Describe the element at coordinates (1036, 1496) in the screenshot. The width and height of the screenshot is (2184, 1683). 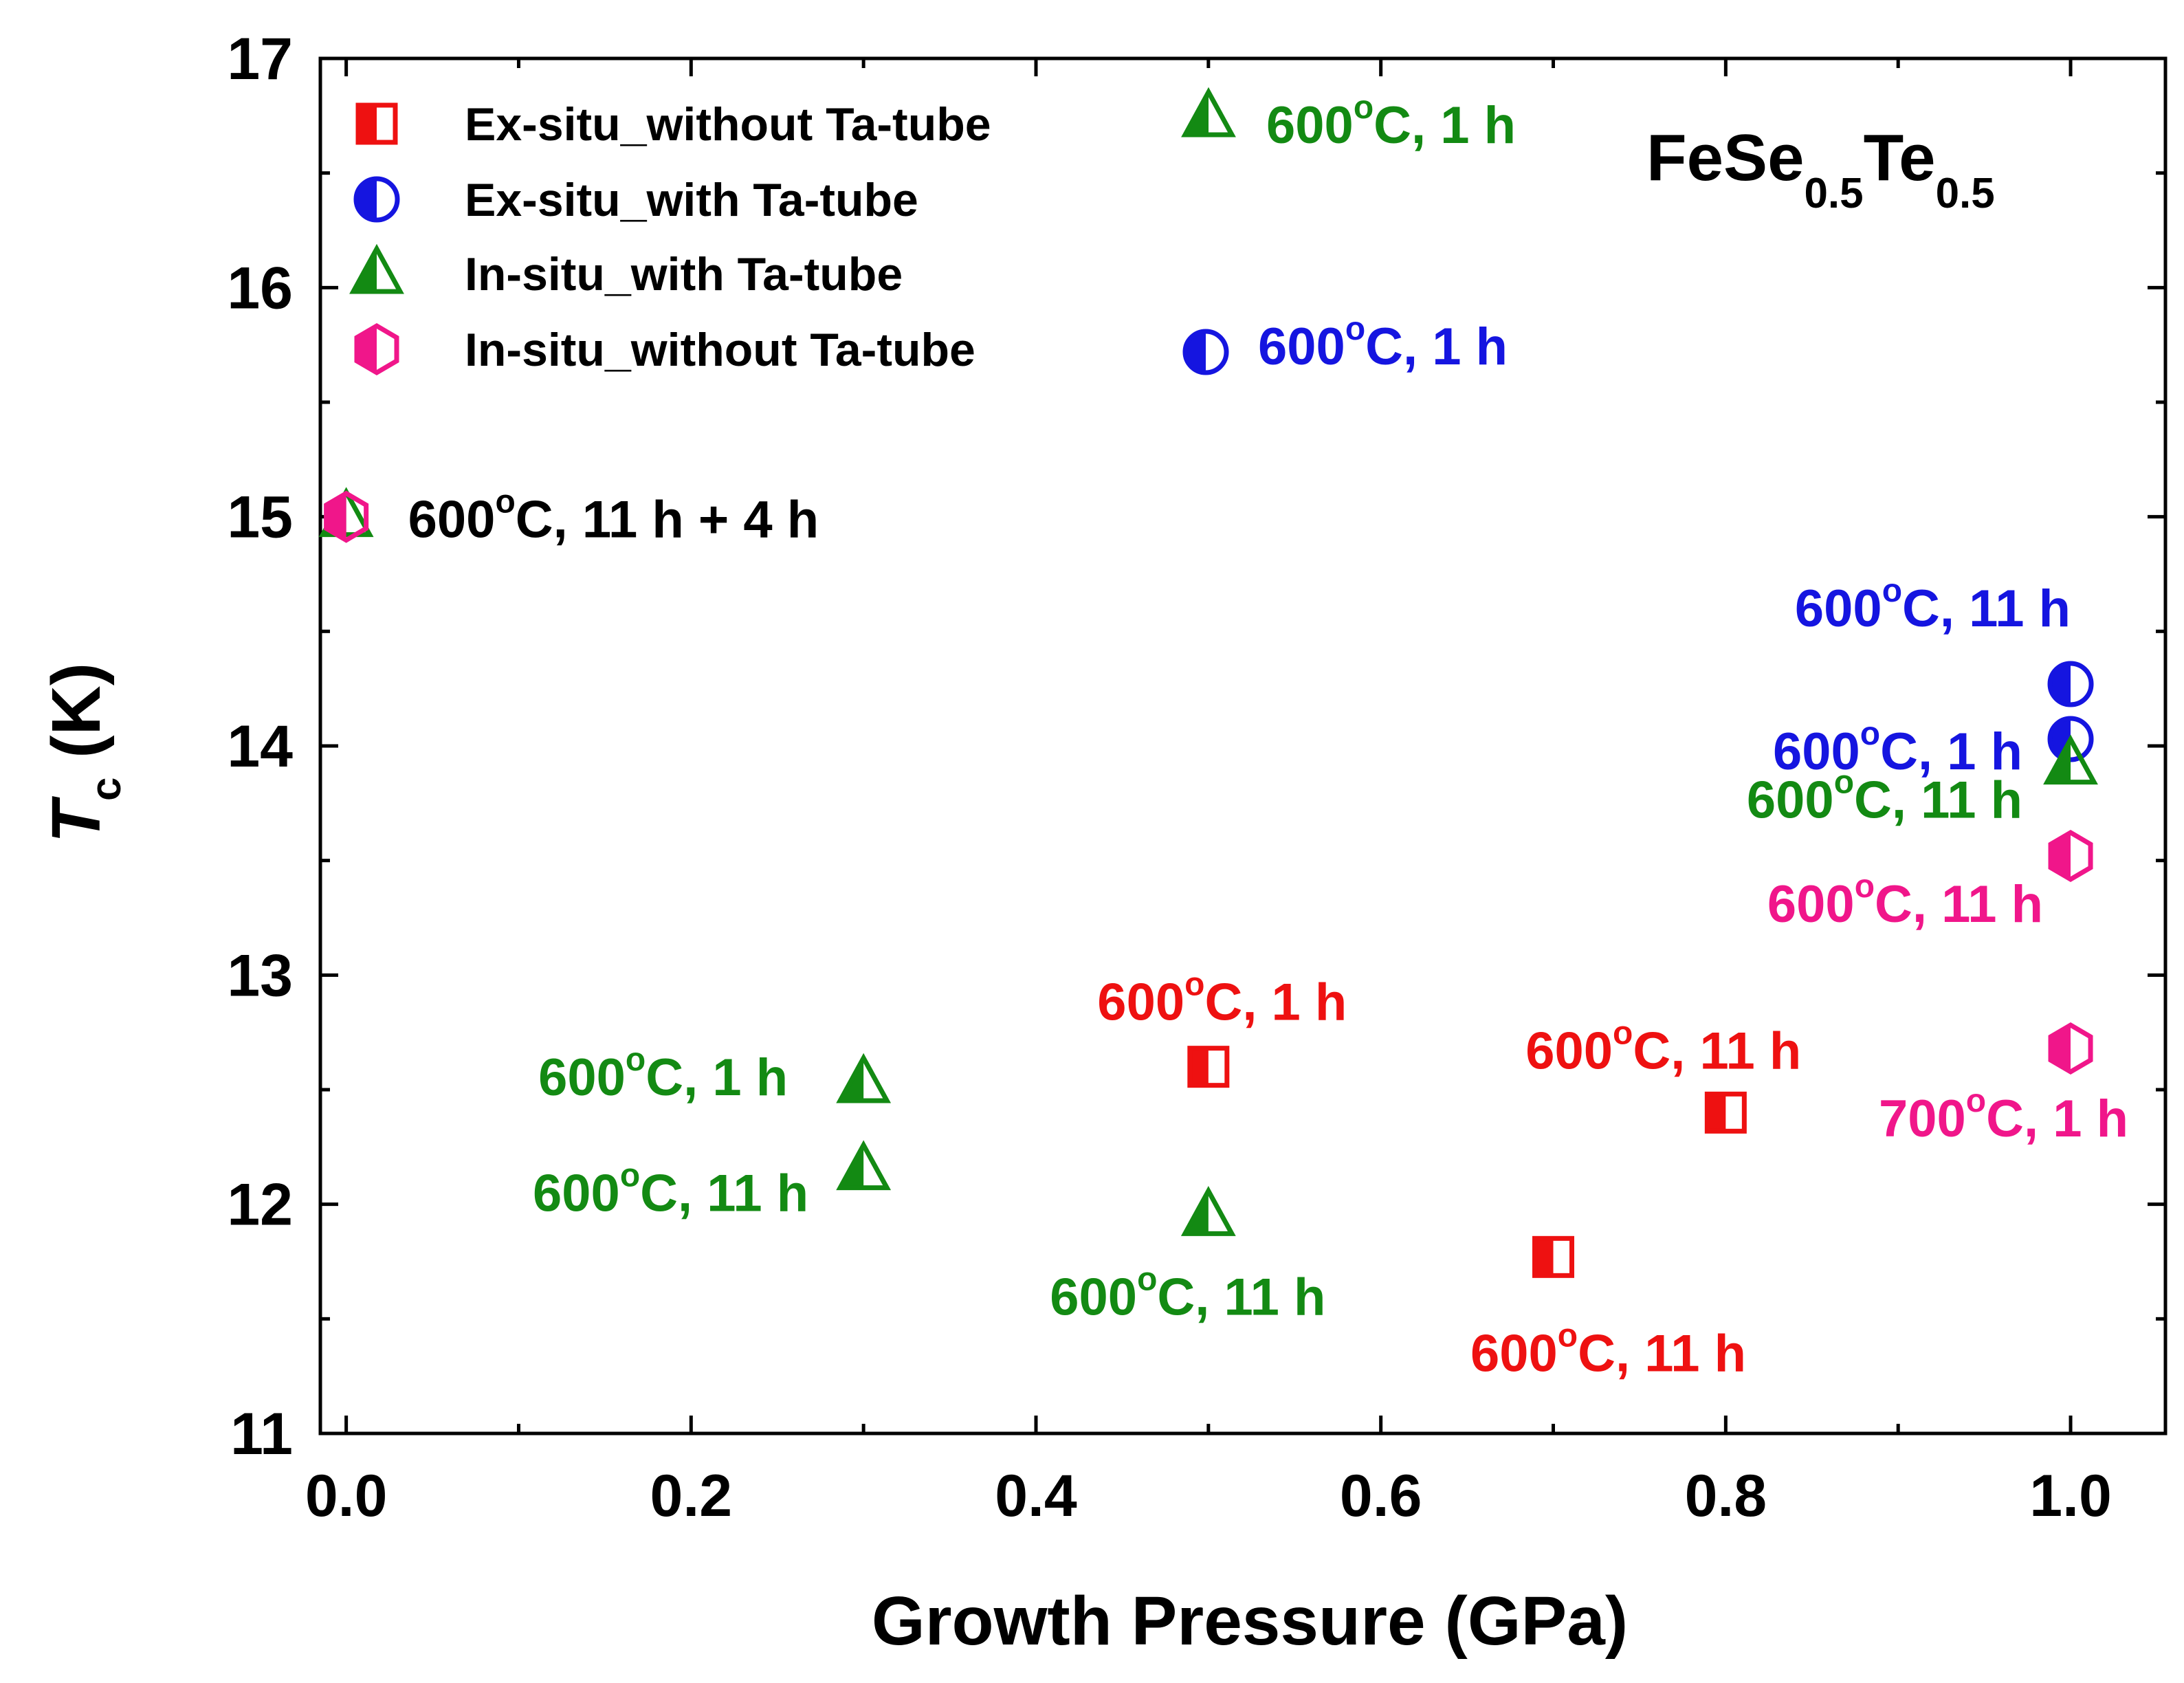
I see `x-tick-label: 0.4` at that location.